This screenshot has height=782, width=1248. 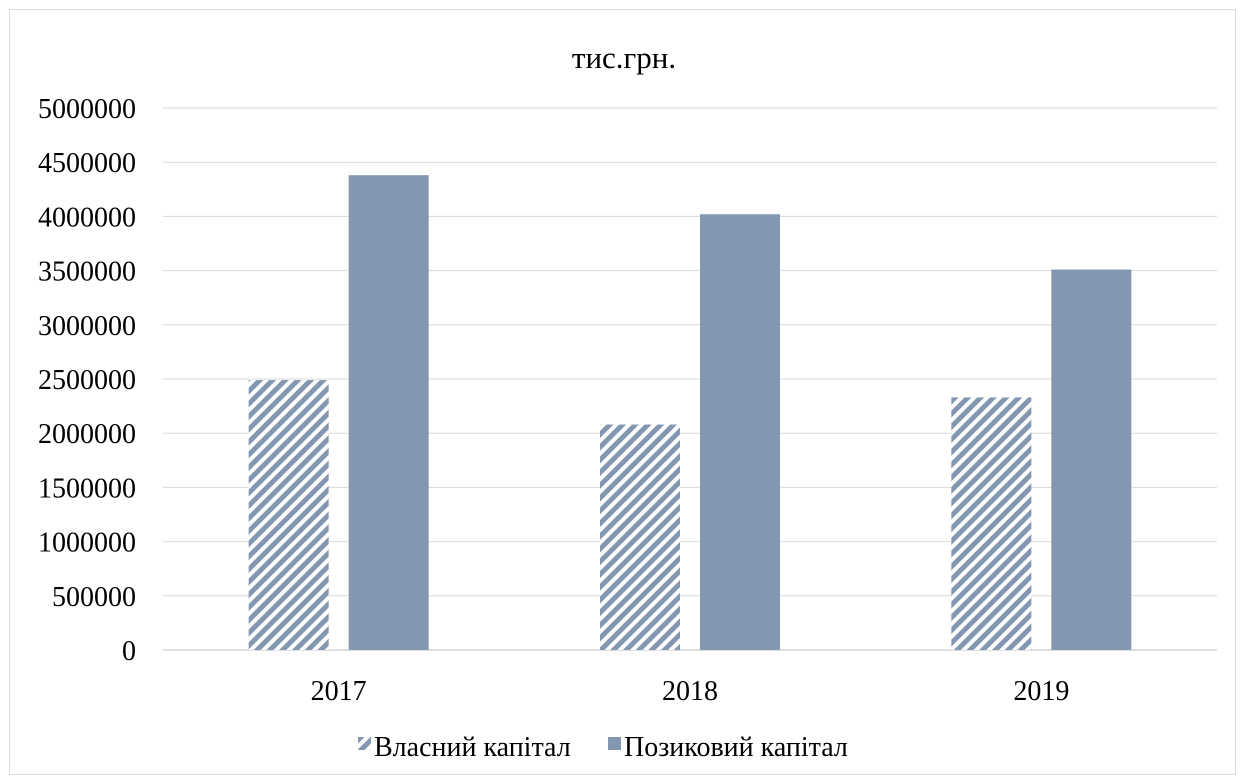 I want to click on bar-pozykovyi-kapital-2019, so click(x=1091, y=459).